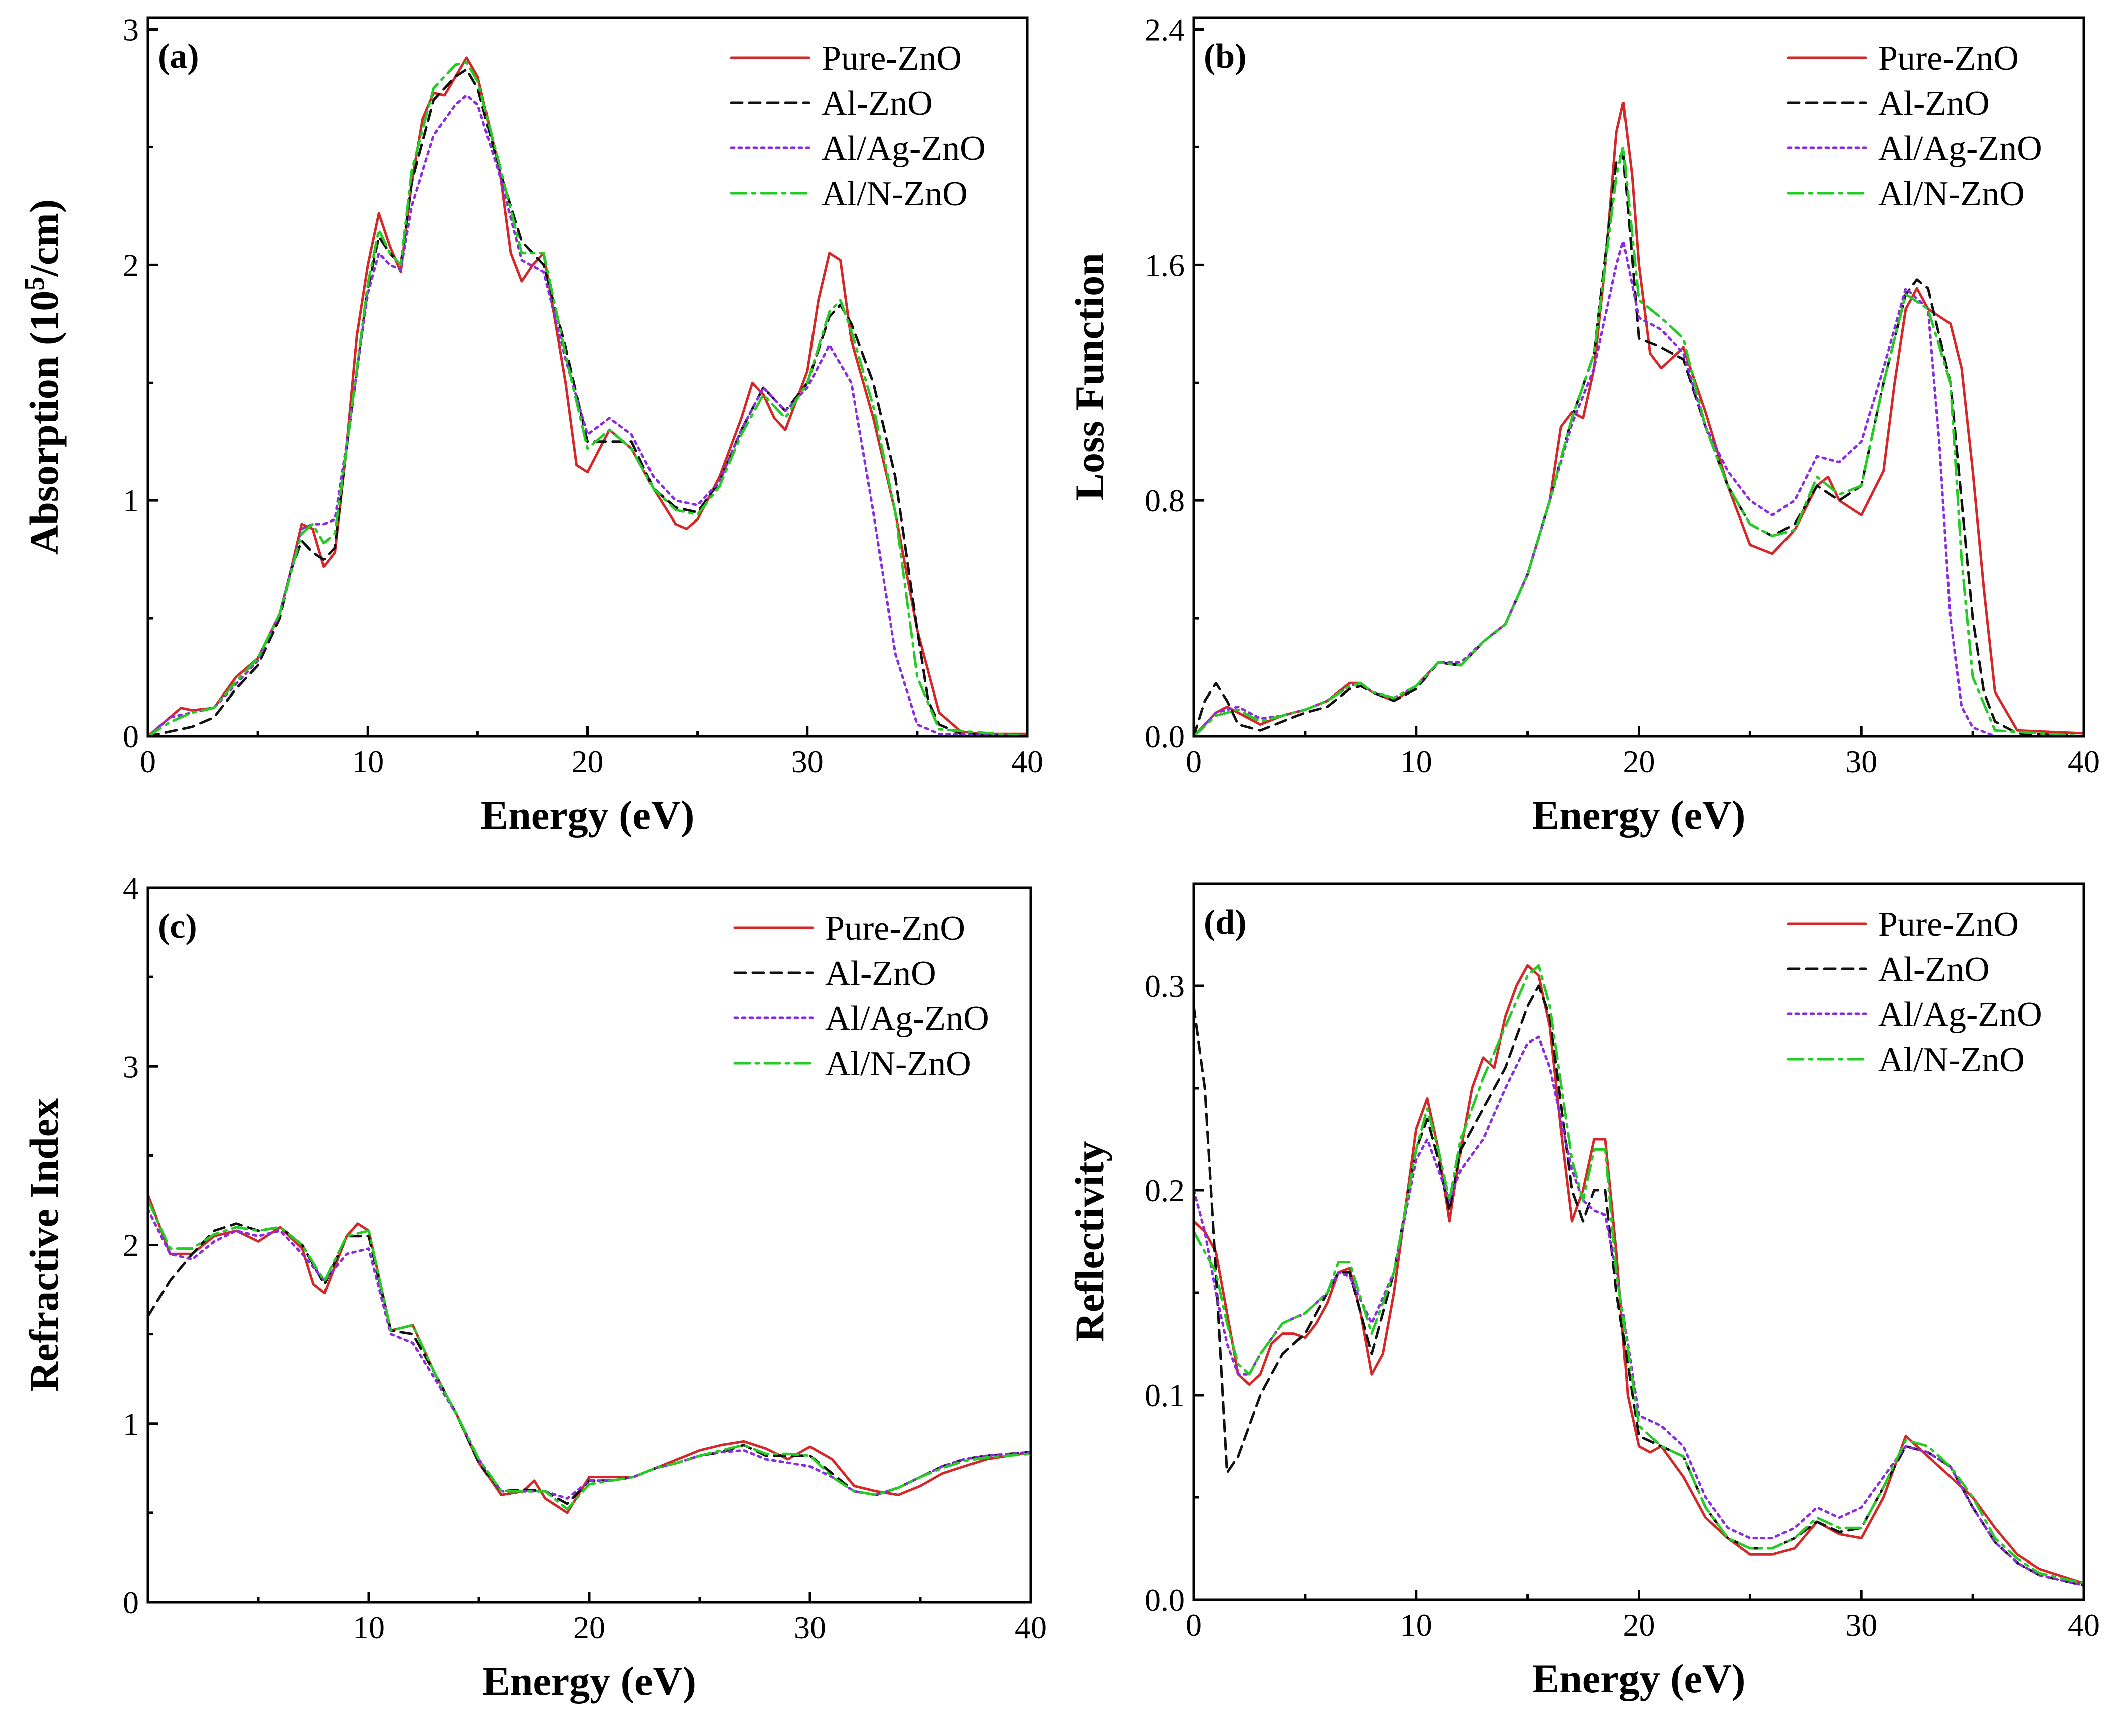 This screenshot has height=1736, width=2111. Describe the element at coordinates (1165, 986) in the screenshot. I see `y-tick-label: 0.3` at that location.